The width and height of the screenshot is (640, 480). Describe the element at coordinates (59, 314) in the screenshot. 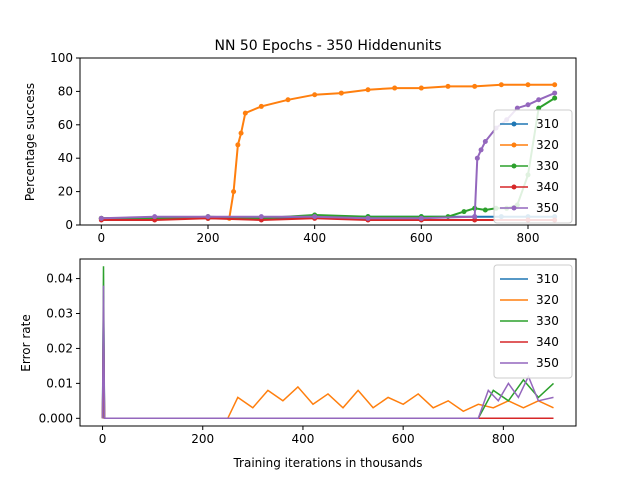

I see `y-tick-label: 0.03` at that location.